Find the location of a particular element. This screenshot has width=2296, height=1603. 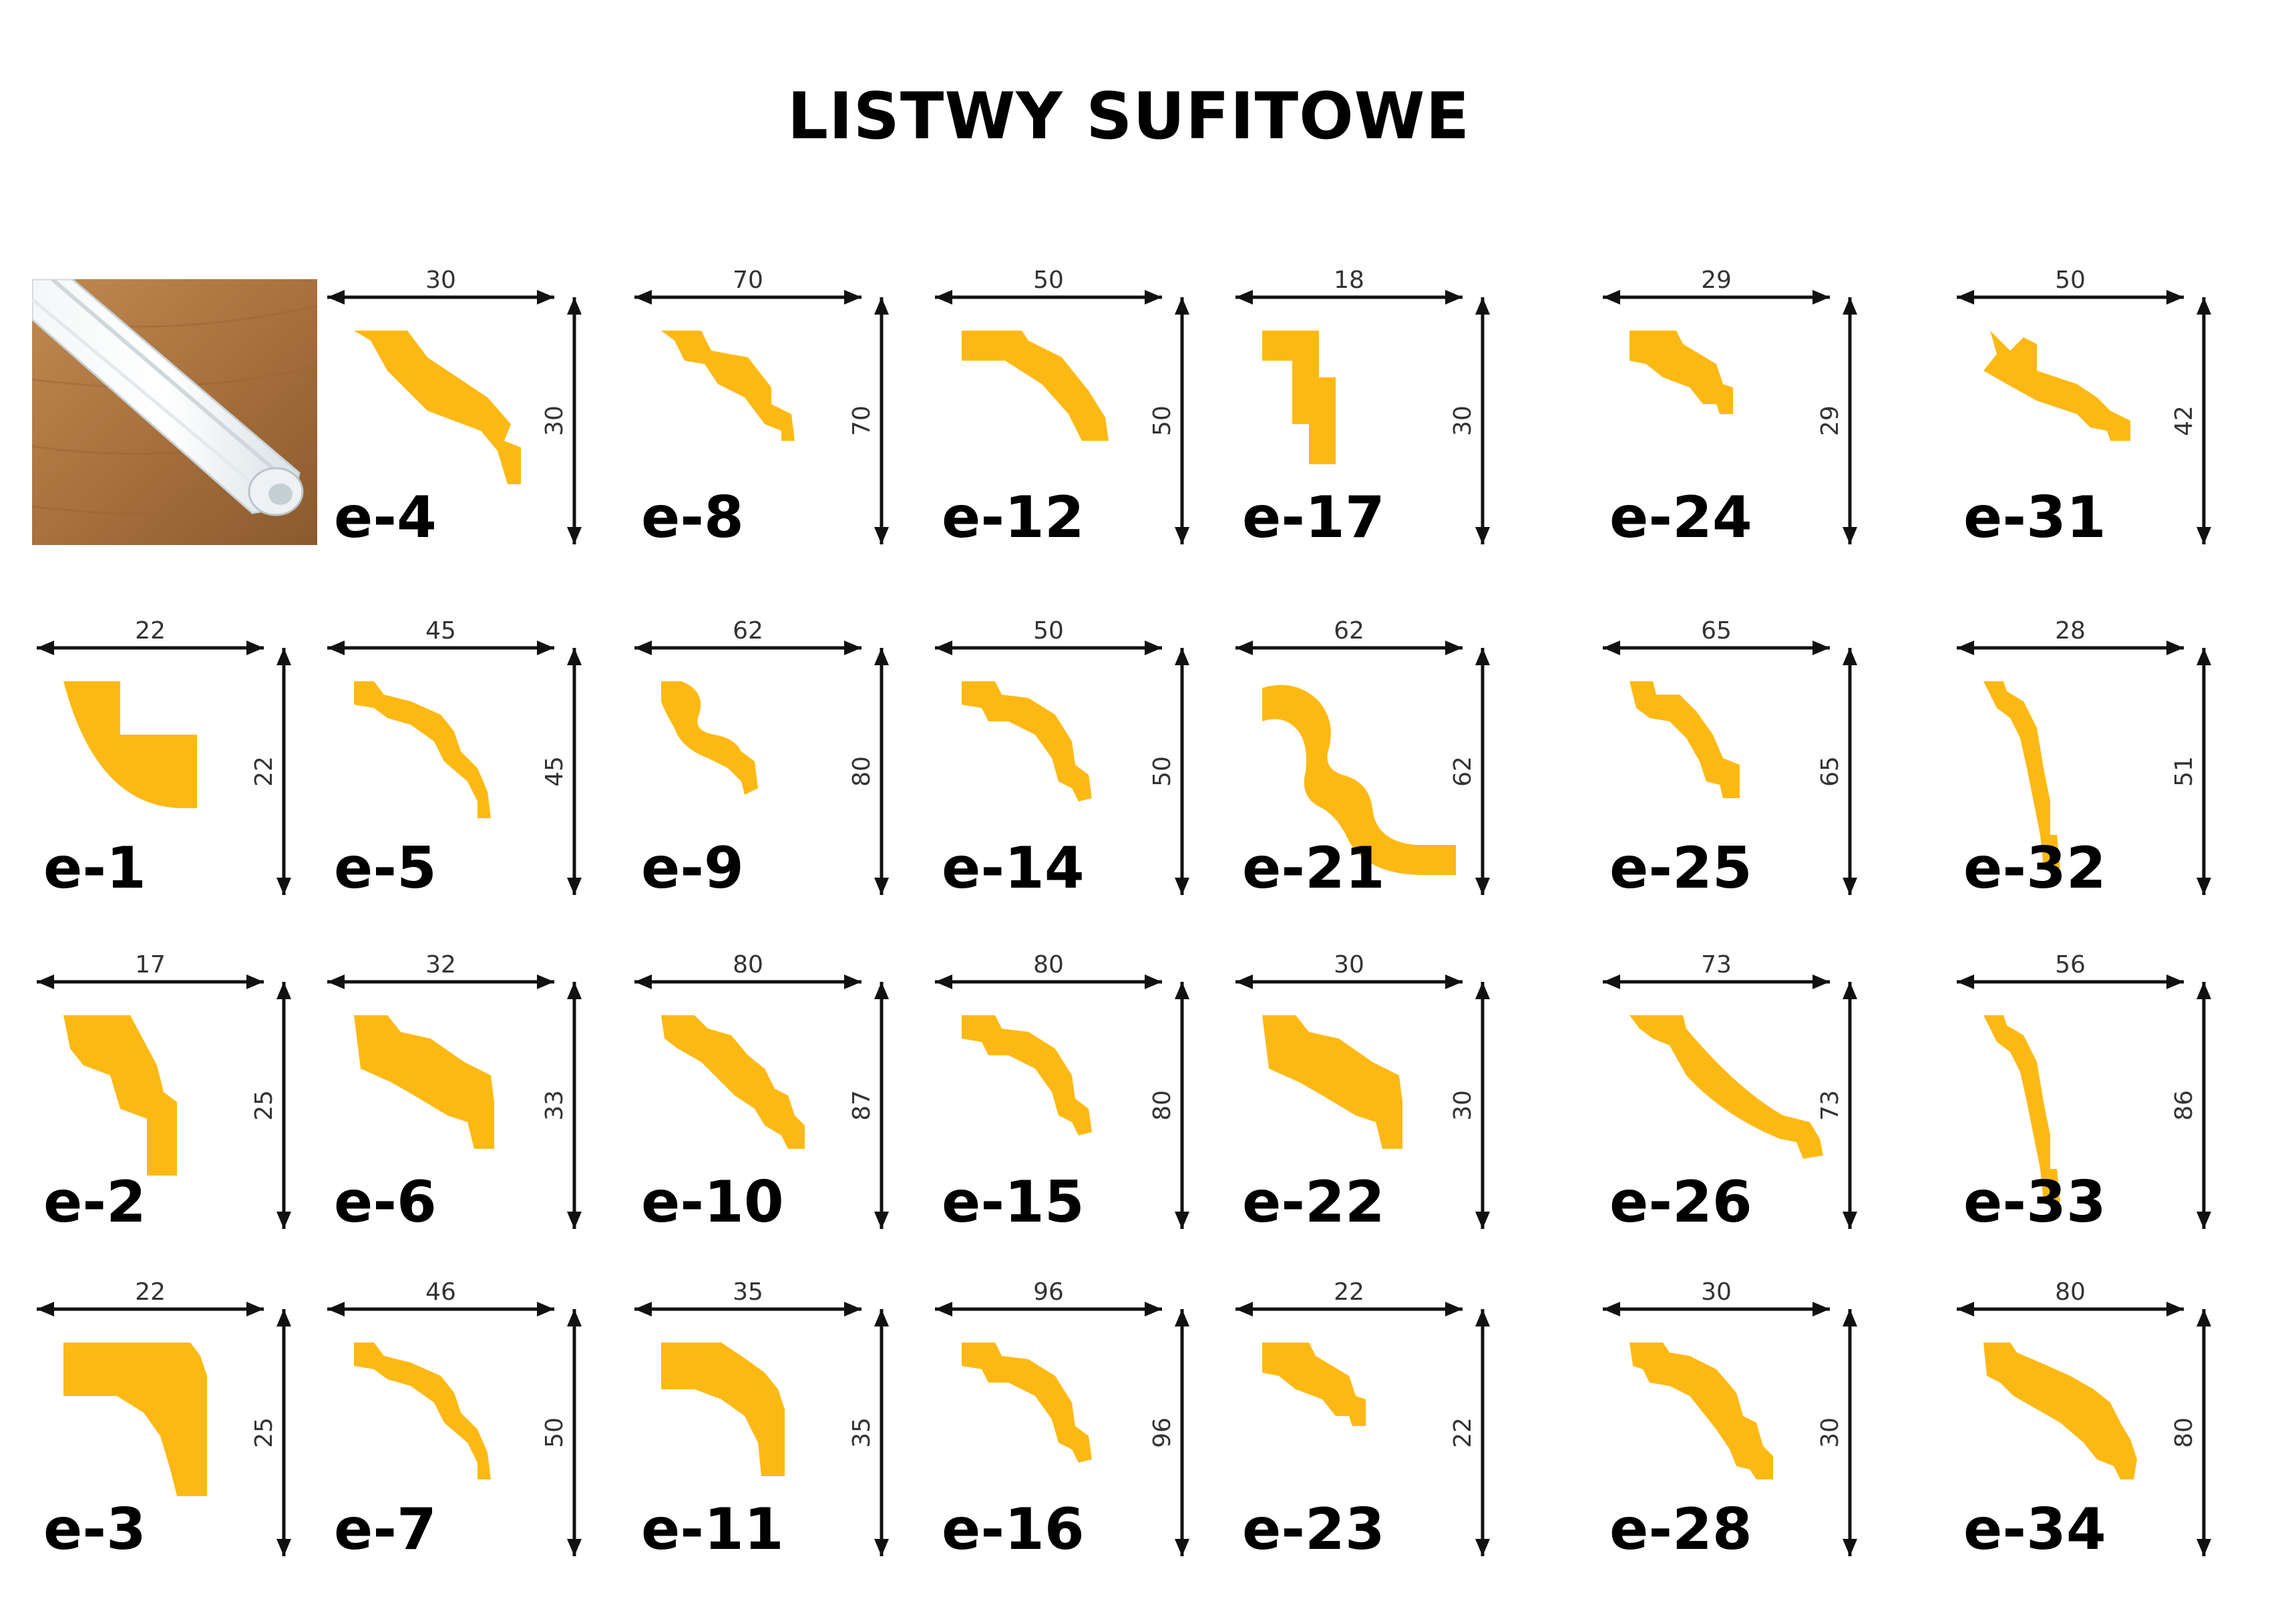

profile-card: 22 25 e-3 is located at coordinates (170, 1436).